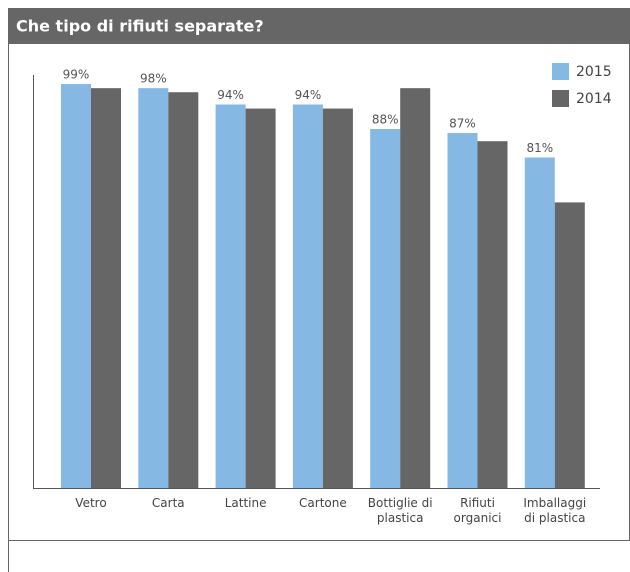 This screenshot has height=572, width=630. I want to click on x-tick-label: Bottiglie di plastica, so click(400, 510).